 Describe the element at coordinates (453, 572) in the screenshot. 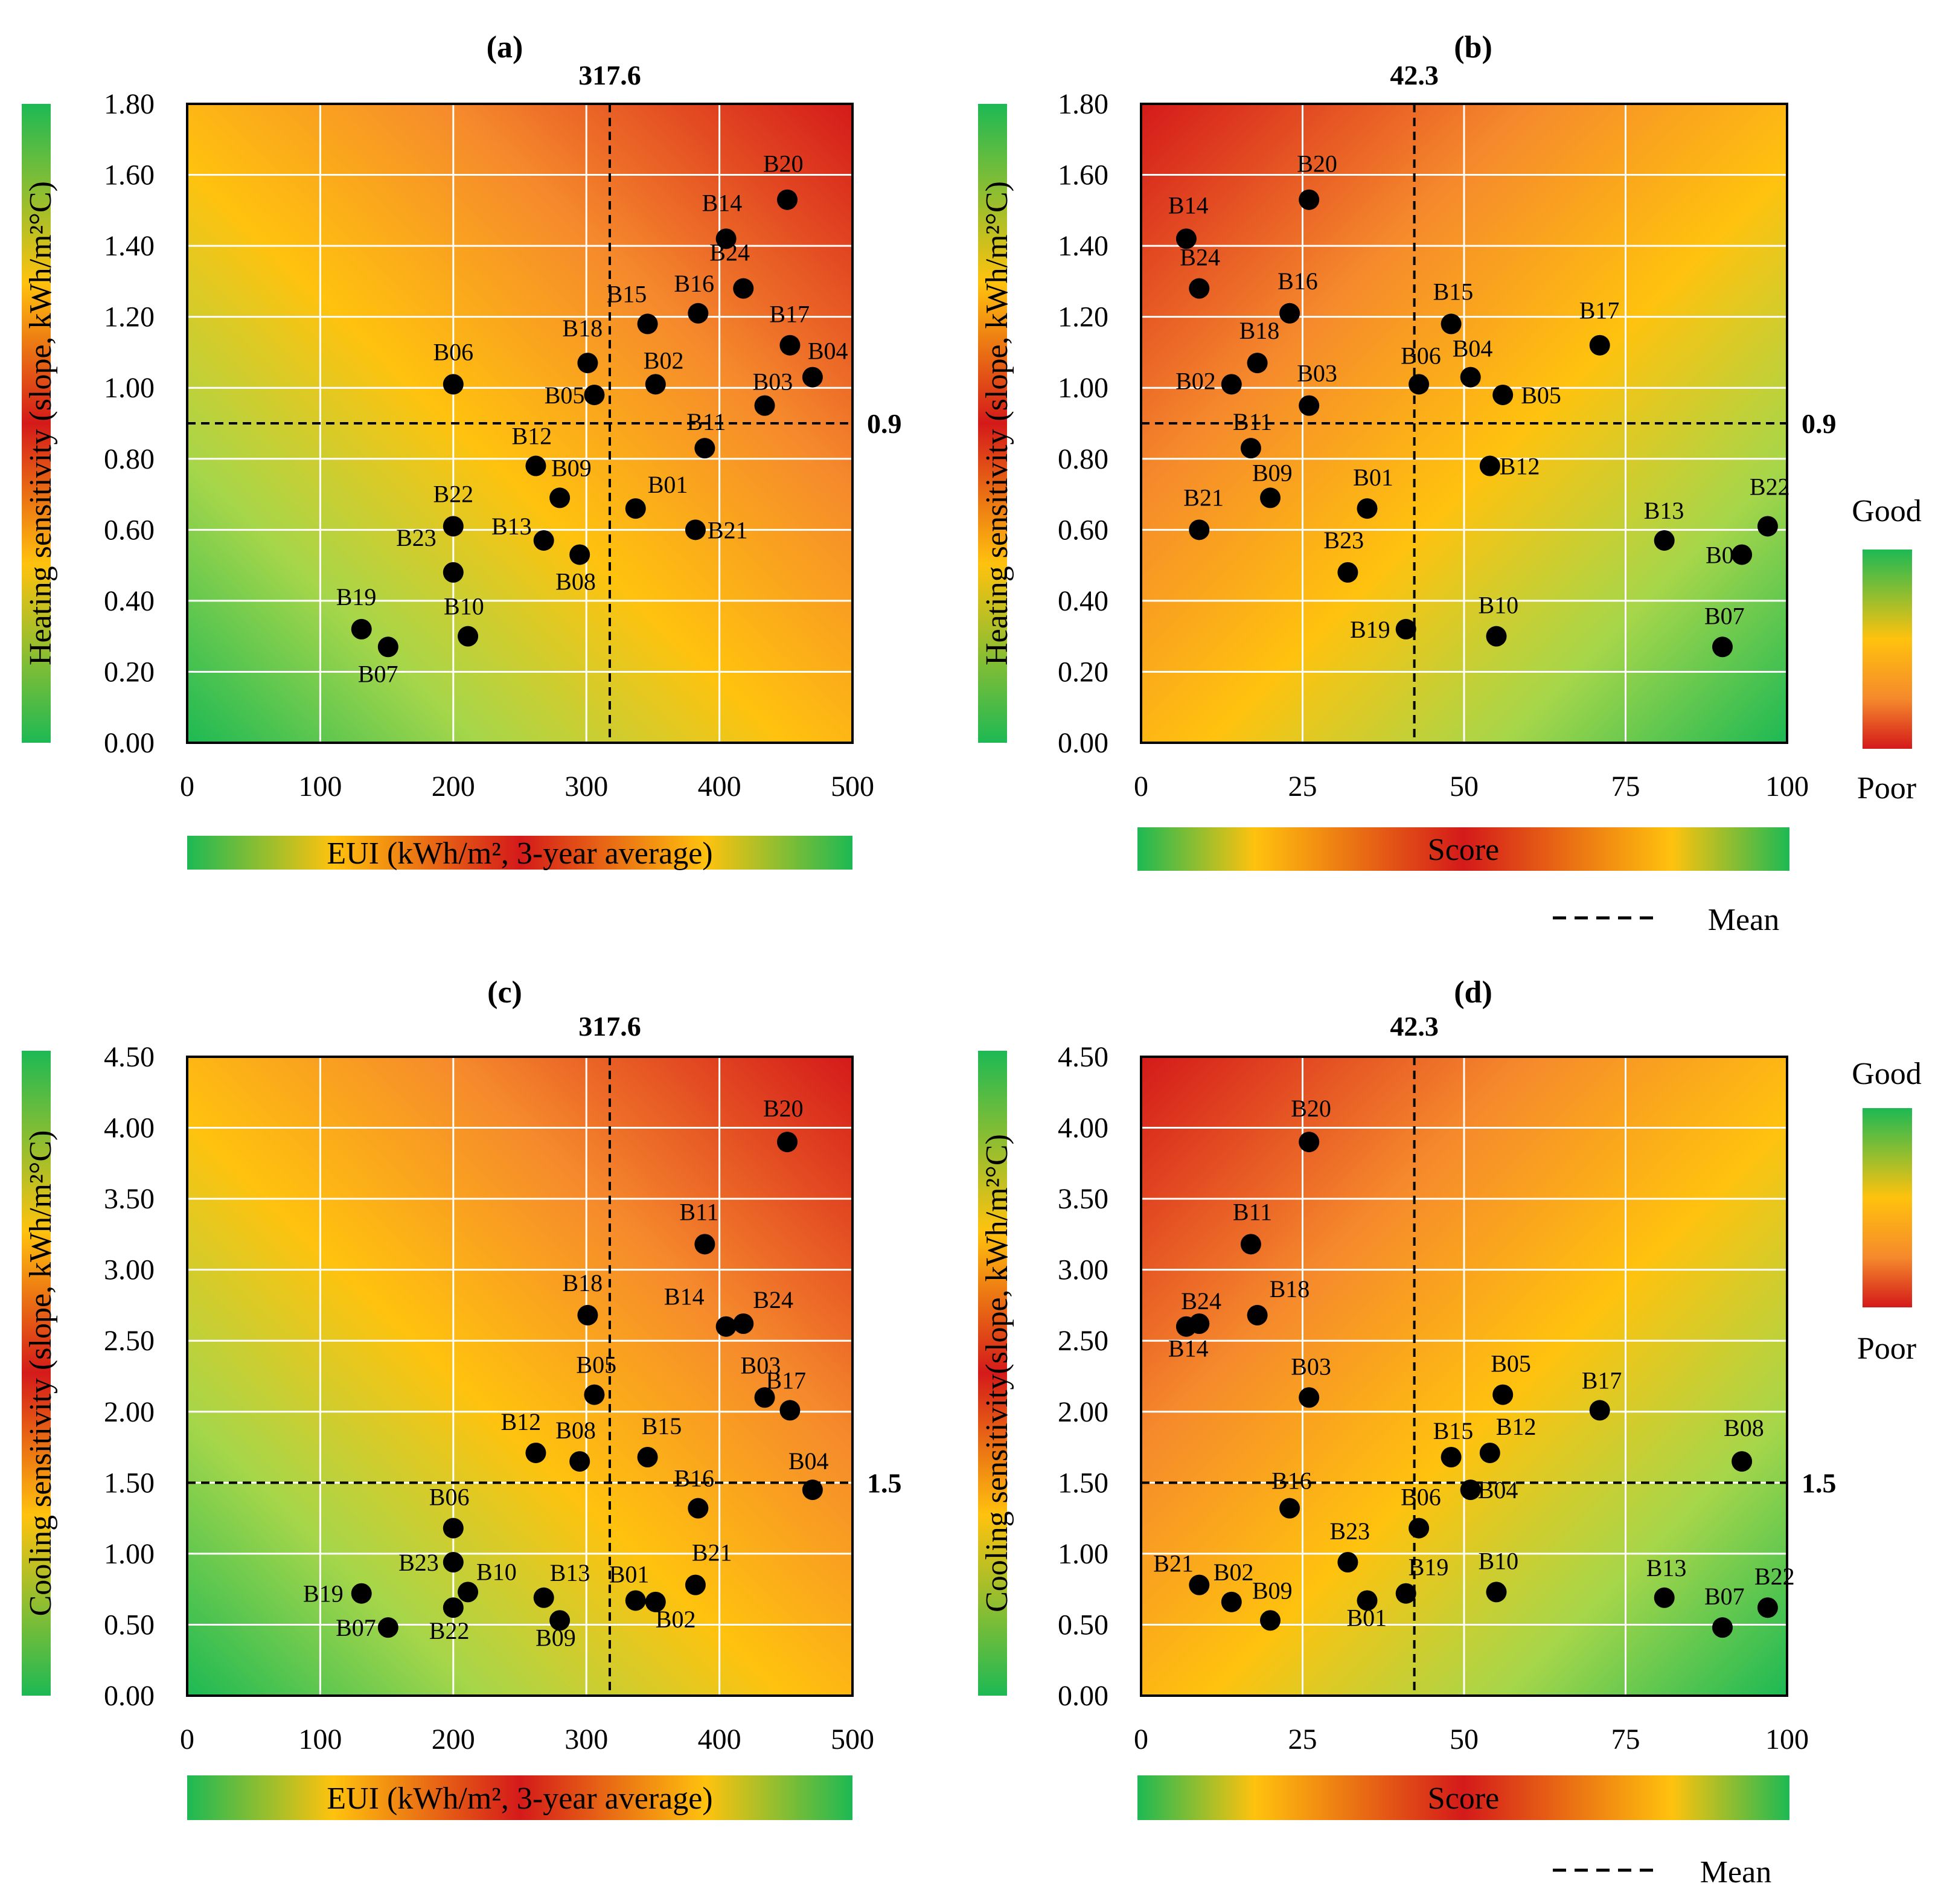

I see `data-point-b23` at that location.